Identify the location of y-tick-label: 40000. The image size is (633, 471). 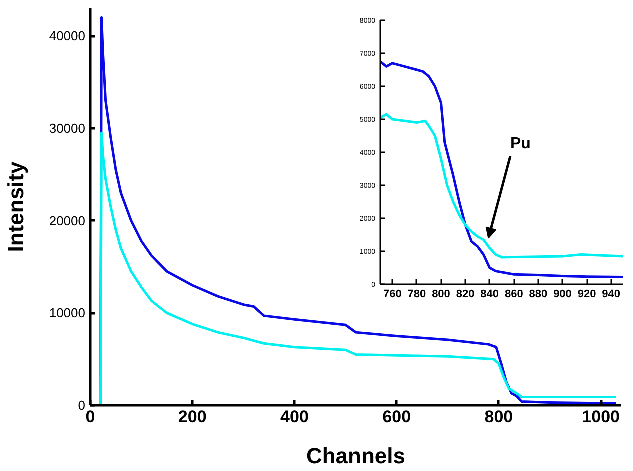
(67, 36).